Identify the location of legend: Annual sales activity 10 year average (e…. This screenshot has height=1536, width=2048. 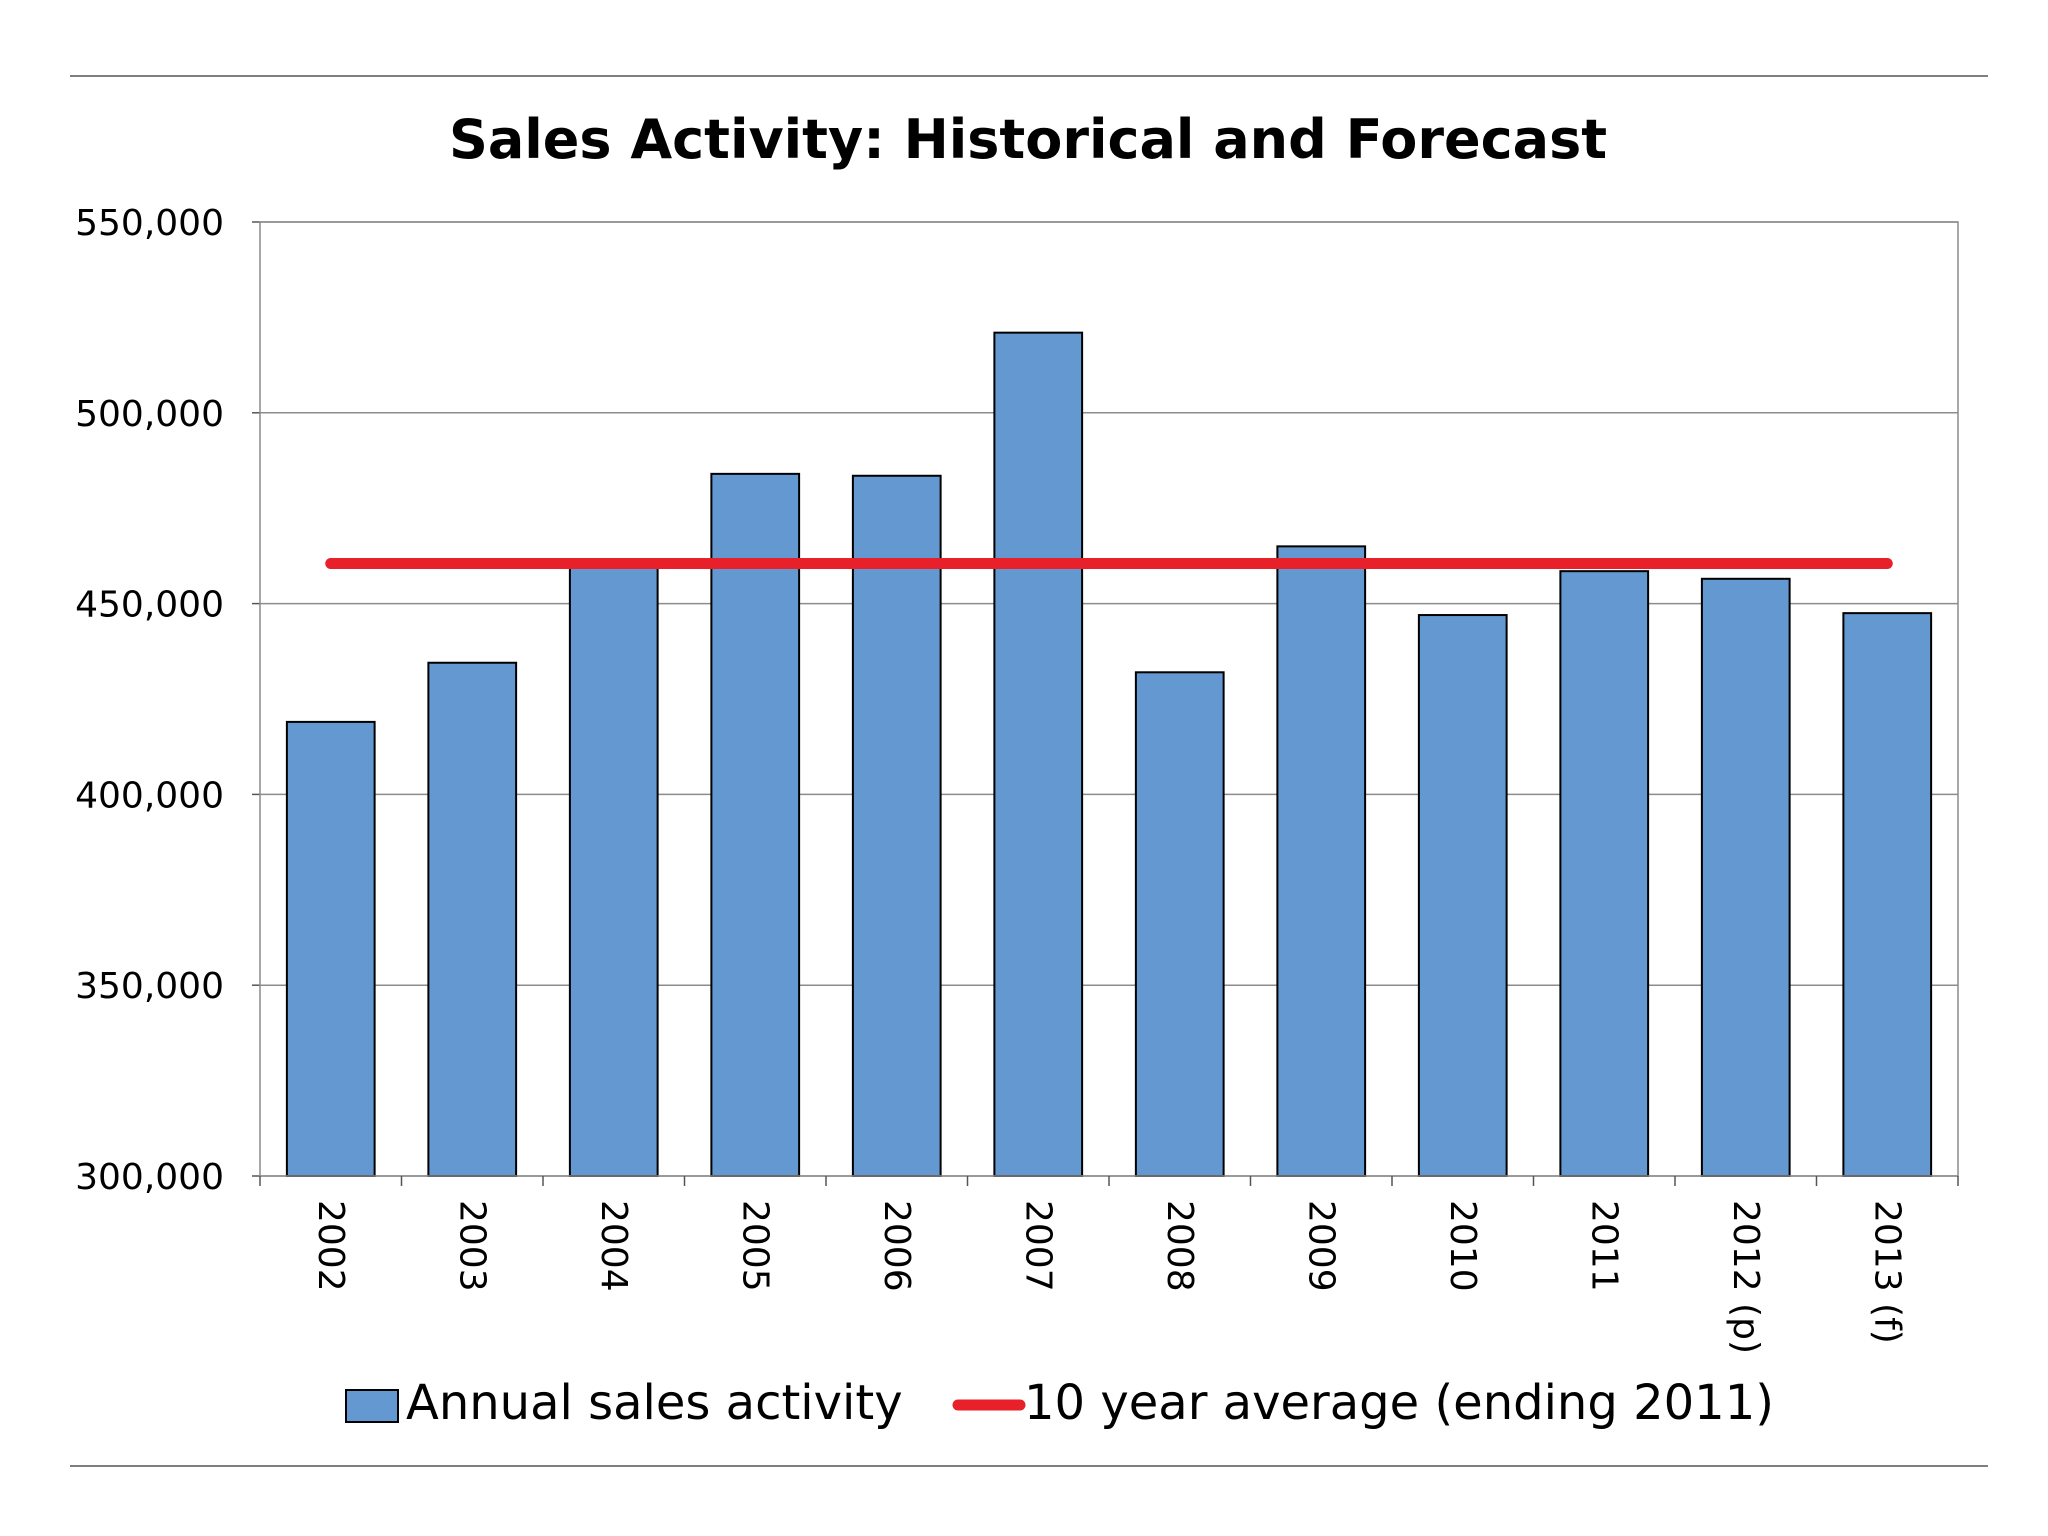
(1059, 1403).